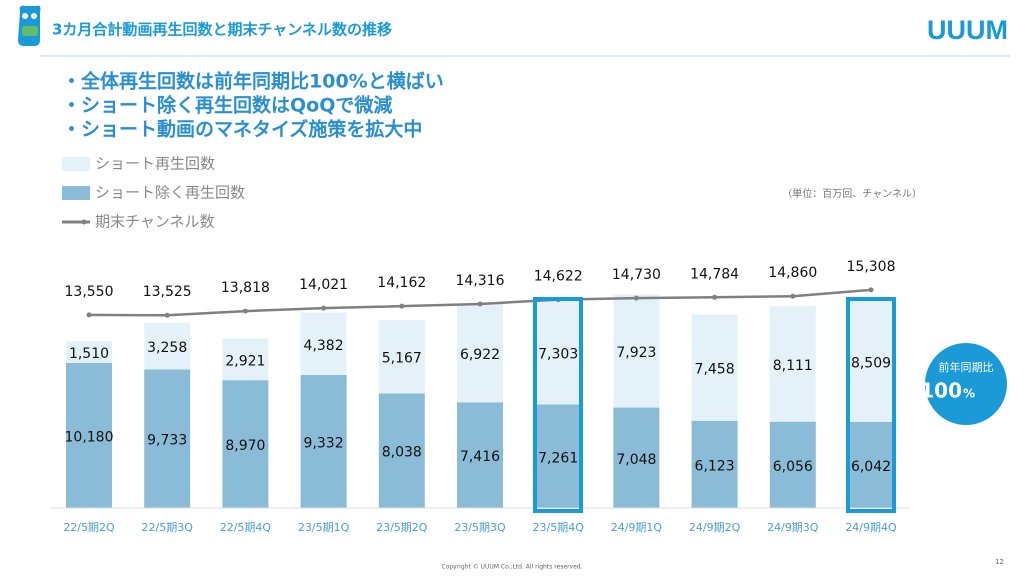 The image size is (1024, 576). I want to click on bar-value-label: 9,332, so click(324, 444).